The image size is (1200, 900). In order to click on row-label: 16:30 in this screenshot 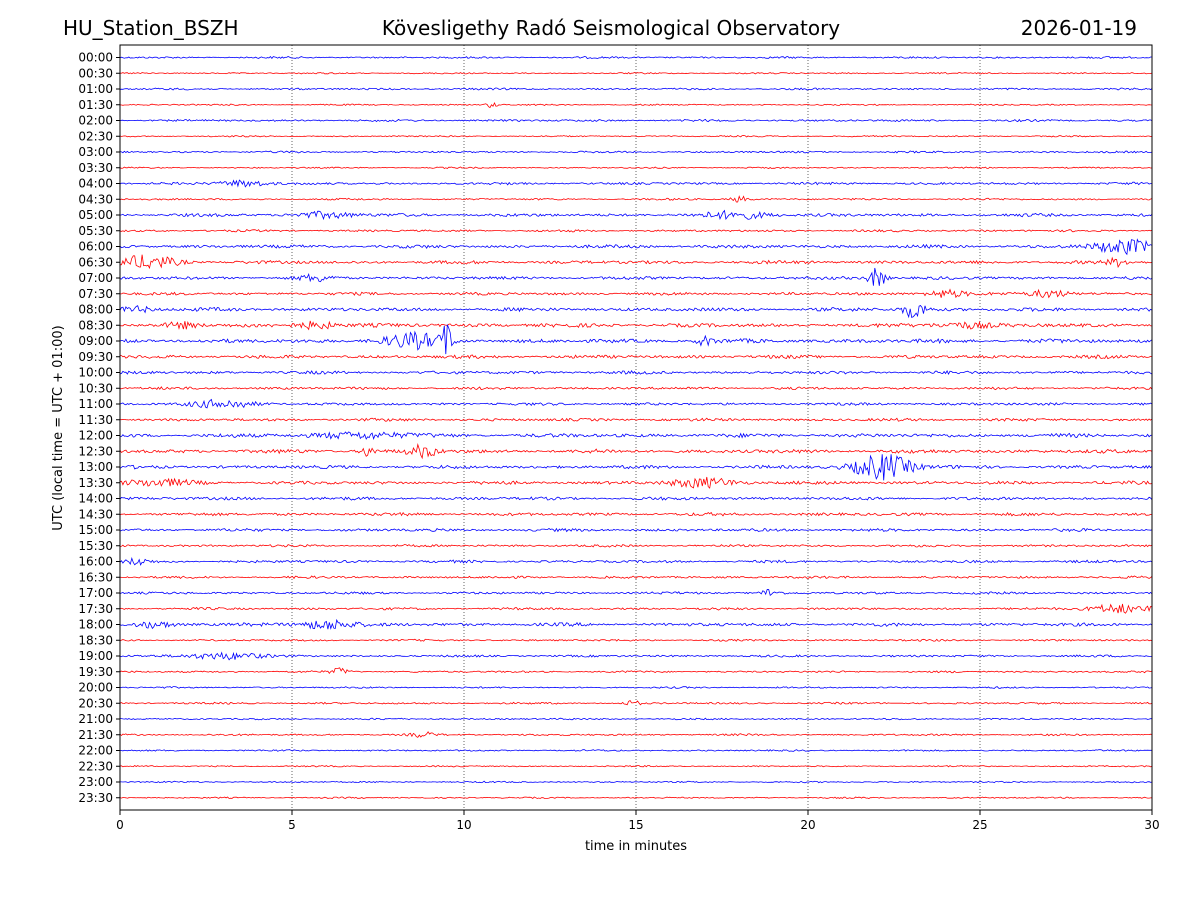, I will do `click(95, 577)`.